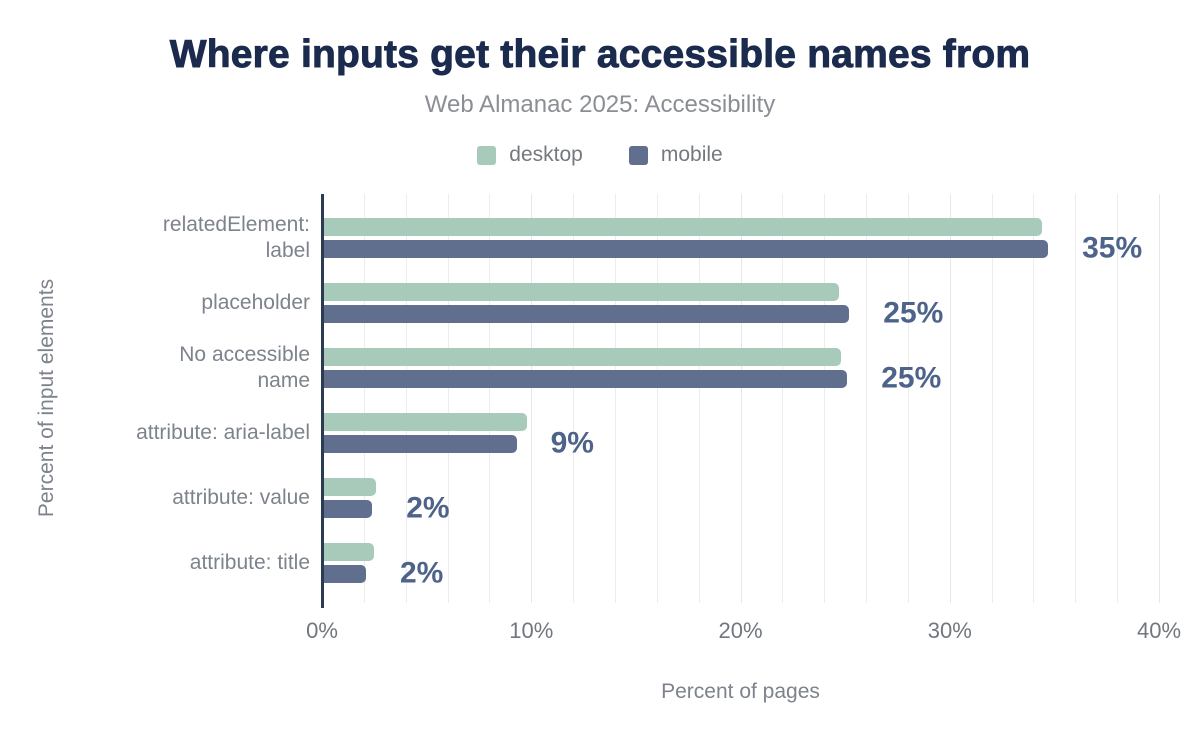 The height and width of the screenshot is (742, 1200). Describe the element at coordinates (1112, 248) in the screenshot. I see `value-label: 35%` at that location.